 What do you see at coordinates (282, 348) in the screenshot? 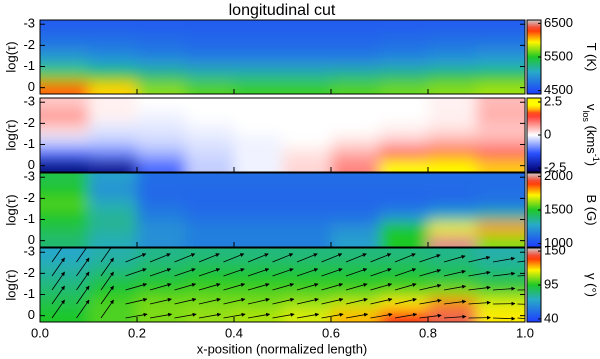
I see `x-axis-label: x-position (normalized length)` at bounding box center [282, 348].